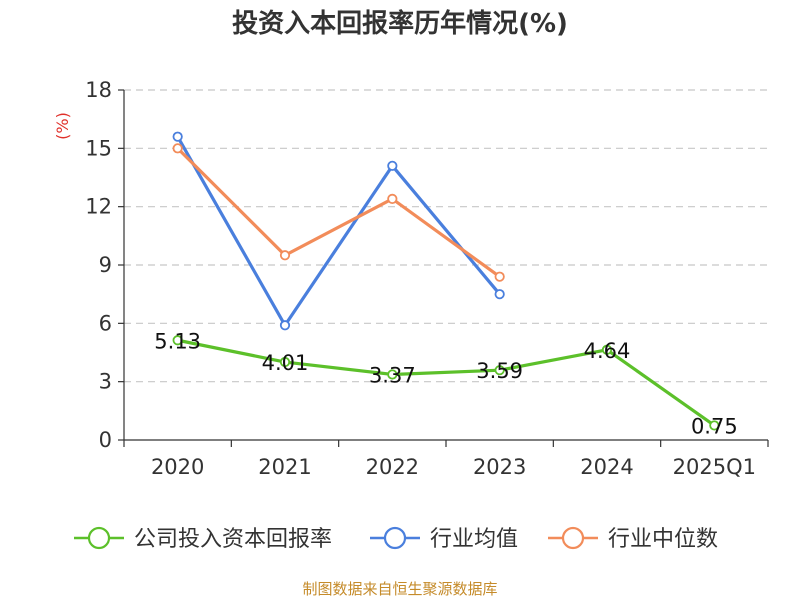 The width and height of the screenshot is (800, 600). I want to click on x-tick-label: 2024, so click(606, 467).